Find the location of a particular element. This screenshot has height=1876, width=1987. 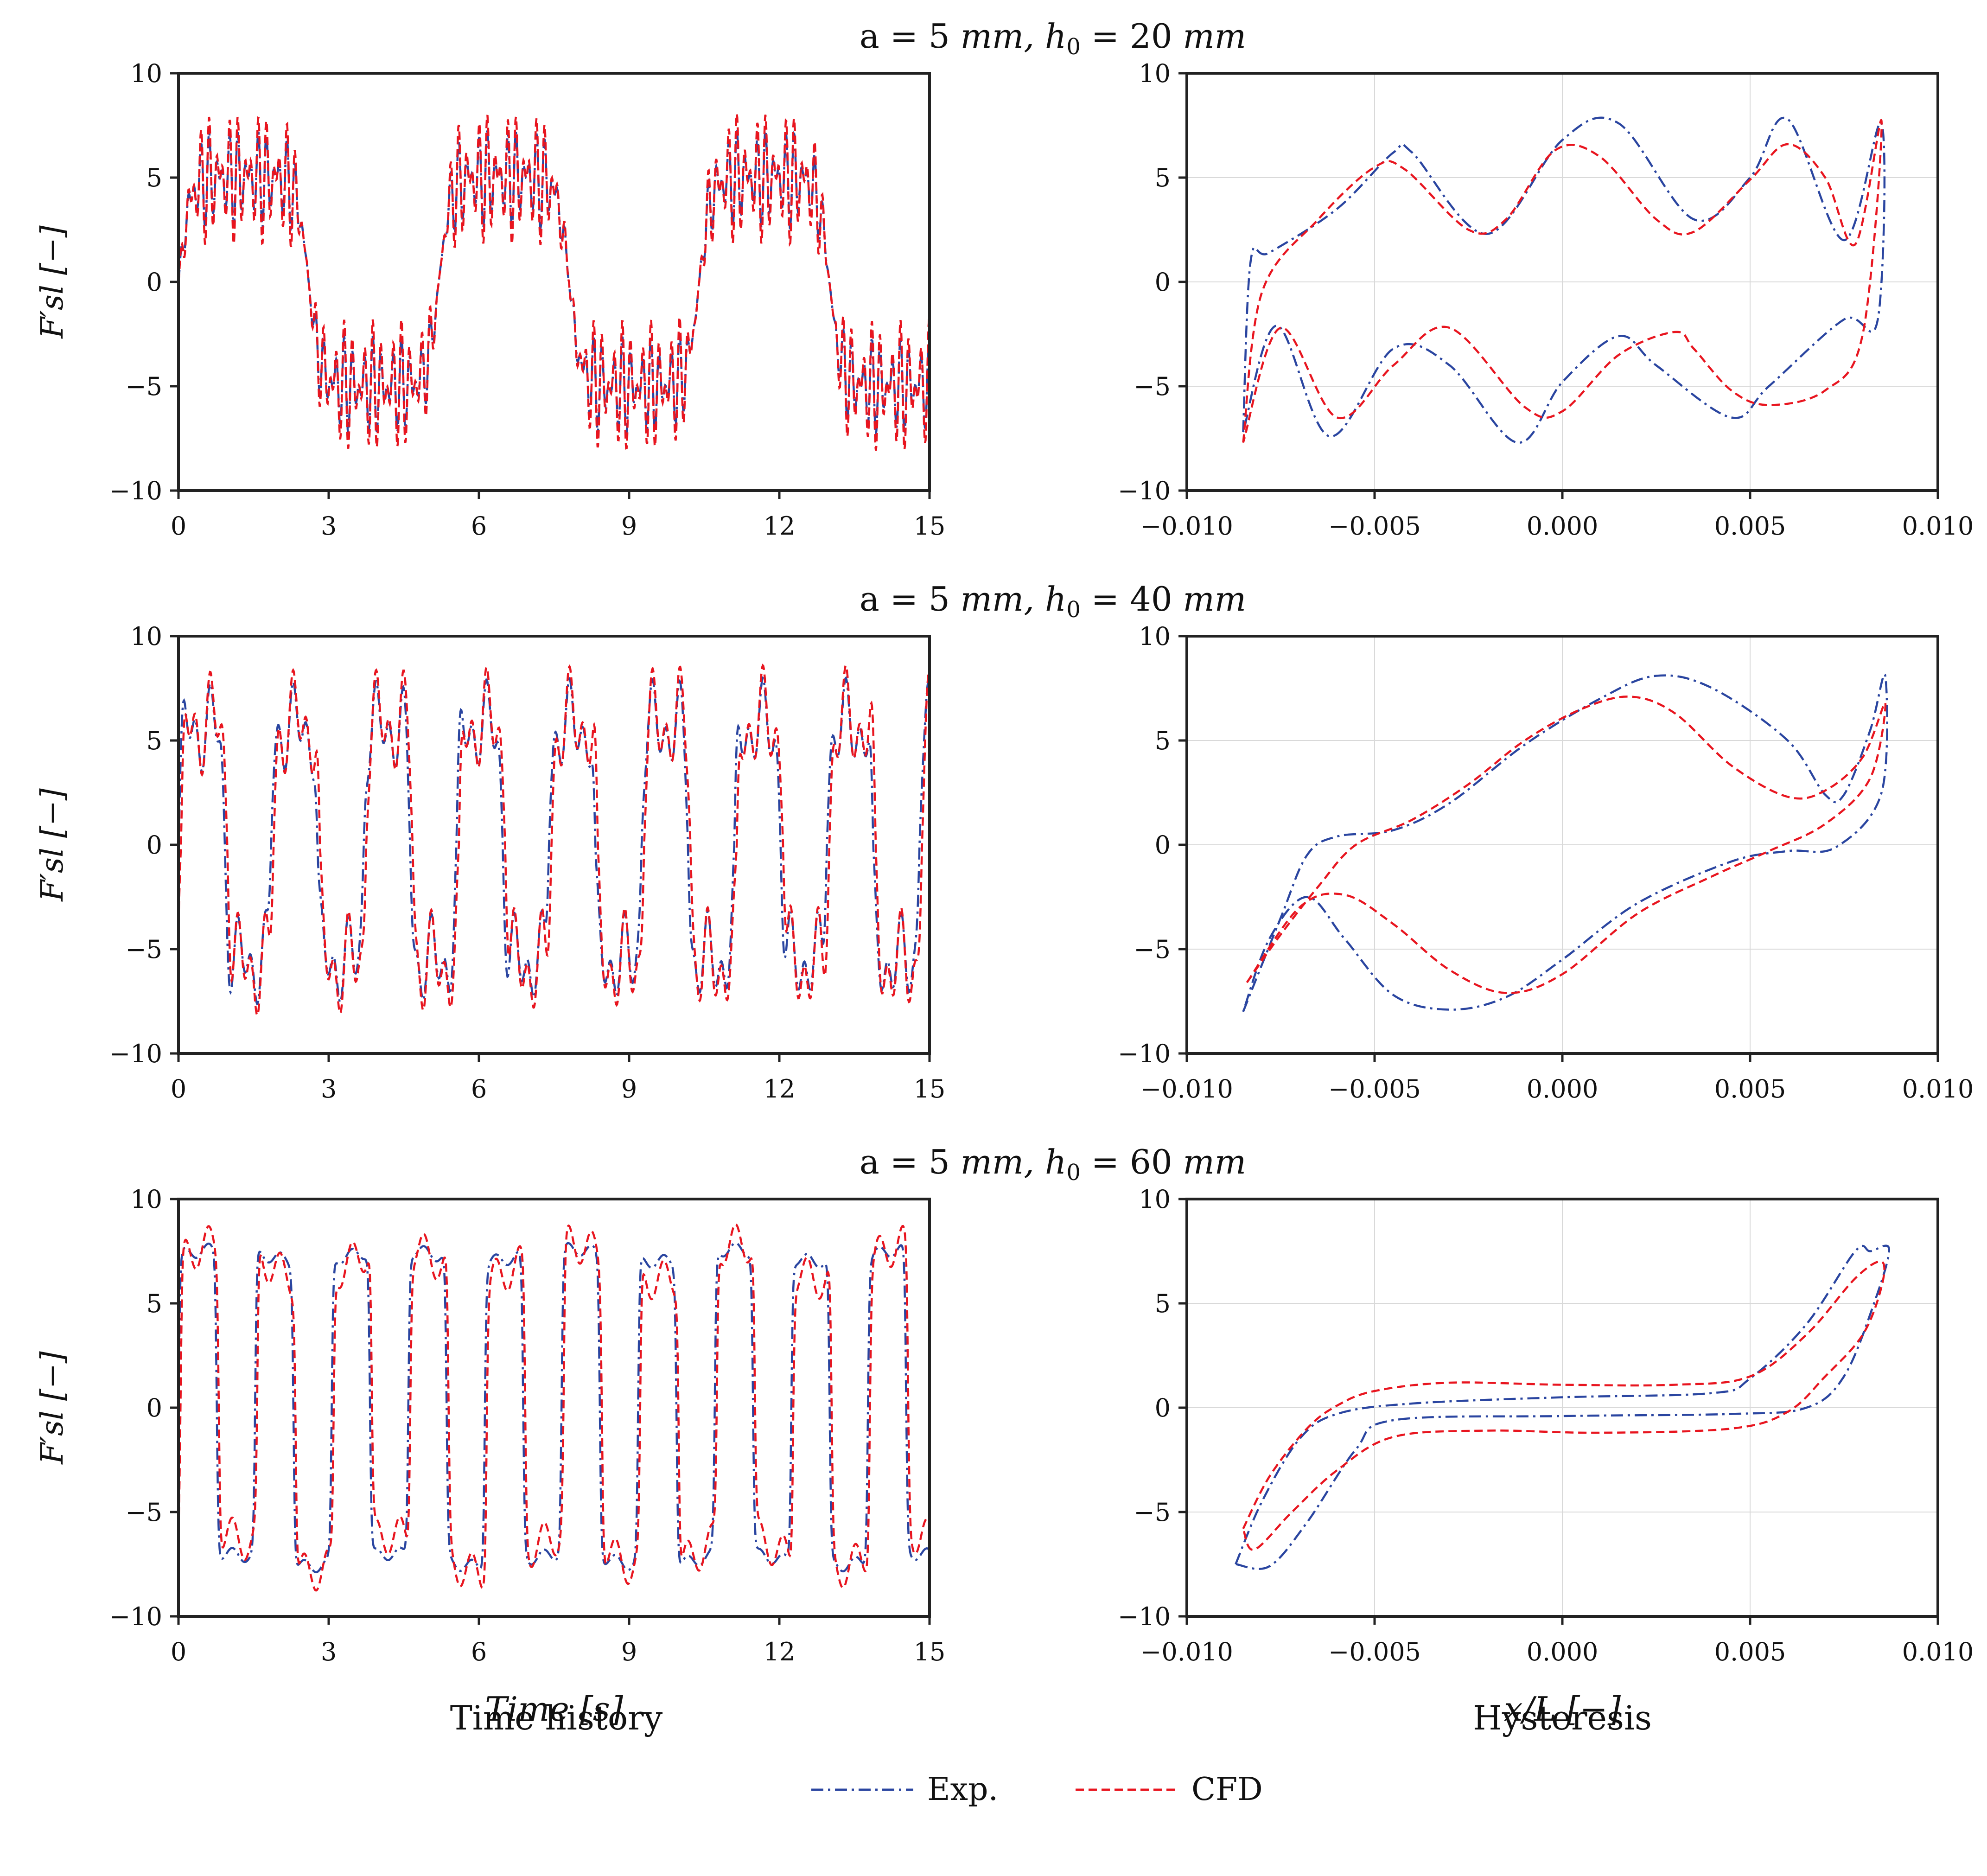

panel-3: −0.010 −0.005 0.000 0.005 0.010 −10 −5 0 5 10 is located at coordinates (1546, 863).